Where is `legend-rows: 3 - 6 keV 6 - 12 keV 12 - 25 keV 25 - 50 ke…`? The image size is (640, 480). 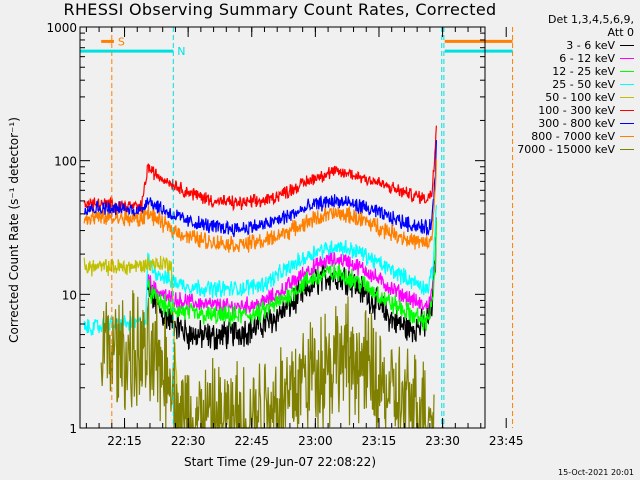
legend-rows: 3 - 6 keV 6 - 12 keV 12 - 25 keV 25 - 50 ke… is located at coordinates (554, 97).